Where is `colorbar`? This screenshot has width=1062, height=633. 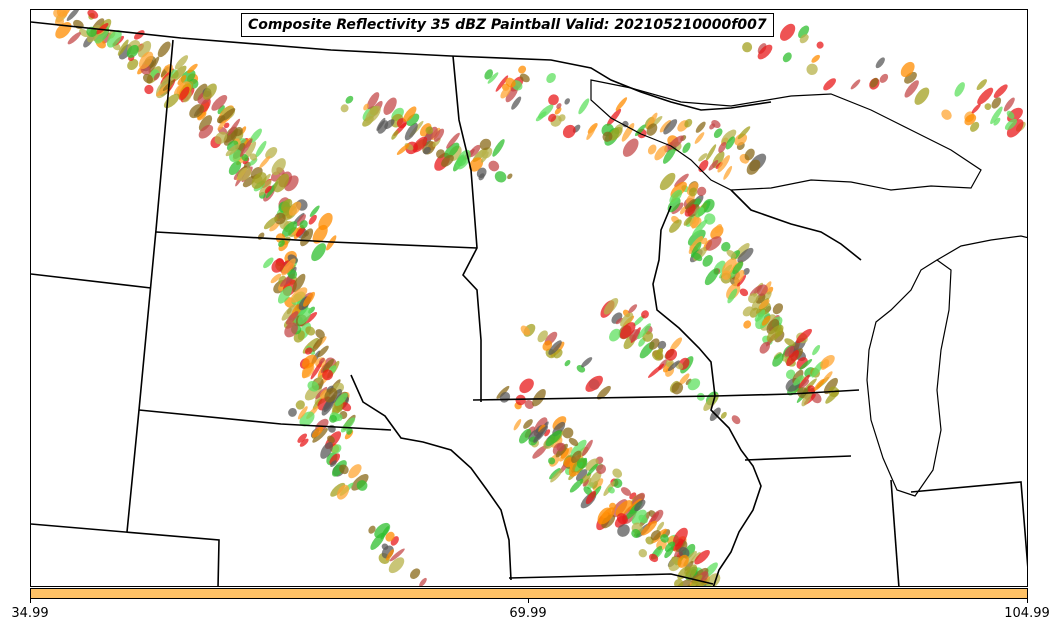 colorbar is located at coordinates (529, 593).